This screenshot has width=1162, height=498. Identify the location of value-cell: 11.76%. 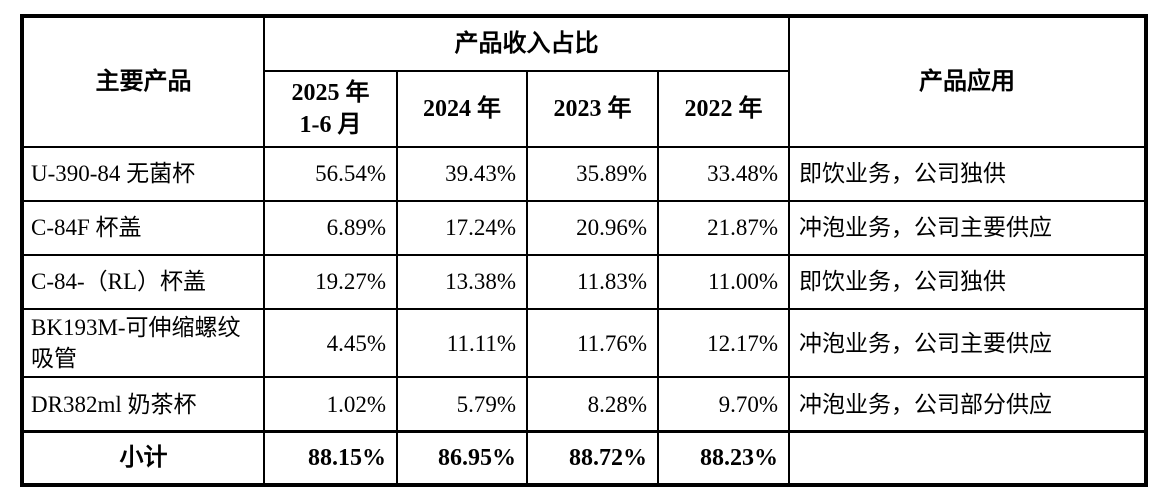
(592, 343).